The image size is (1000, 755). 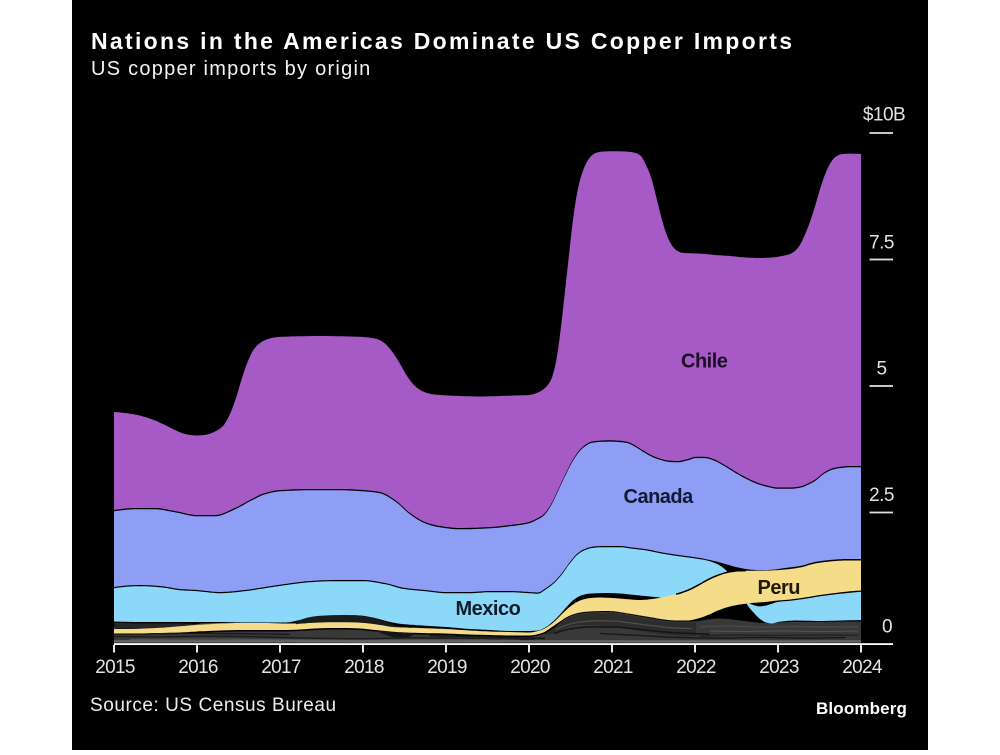 I want to click on svg-text: Peru, so click(x=779, y=588).